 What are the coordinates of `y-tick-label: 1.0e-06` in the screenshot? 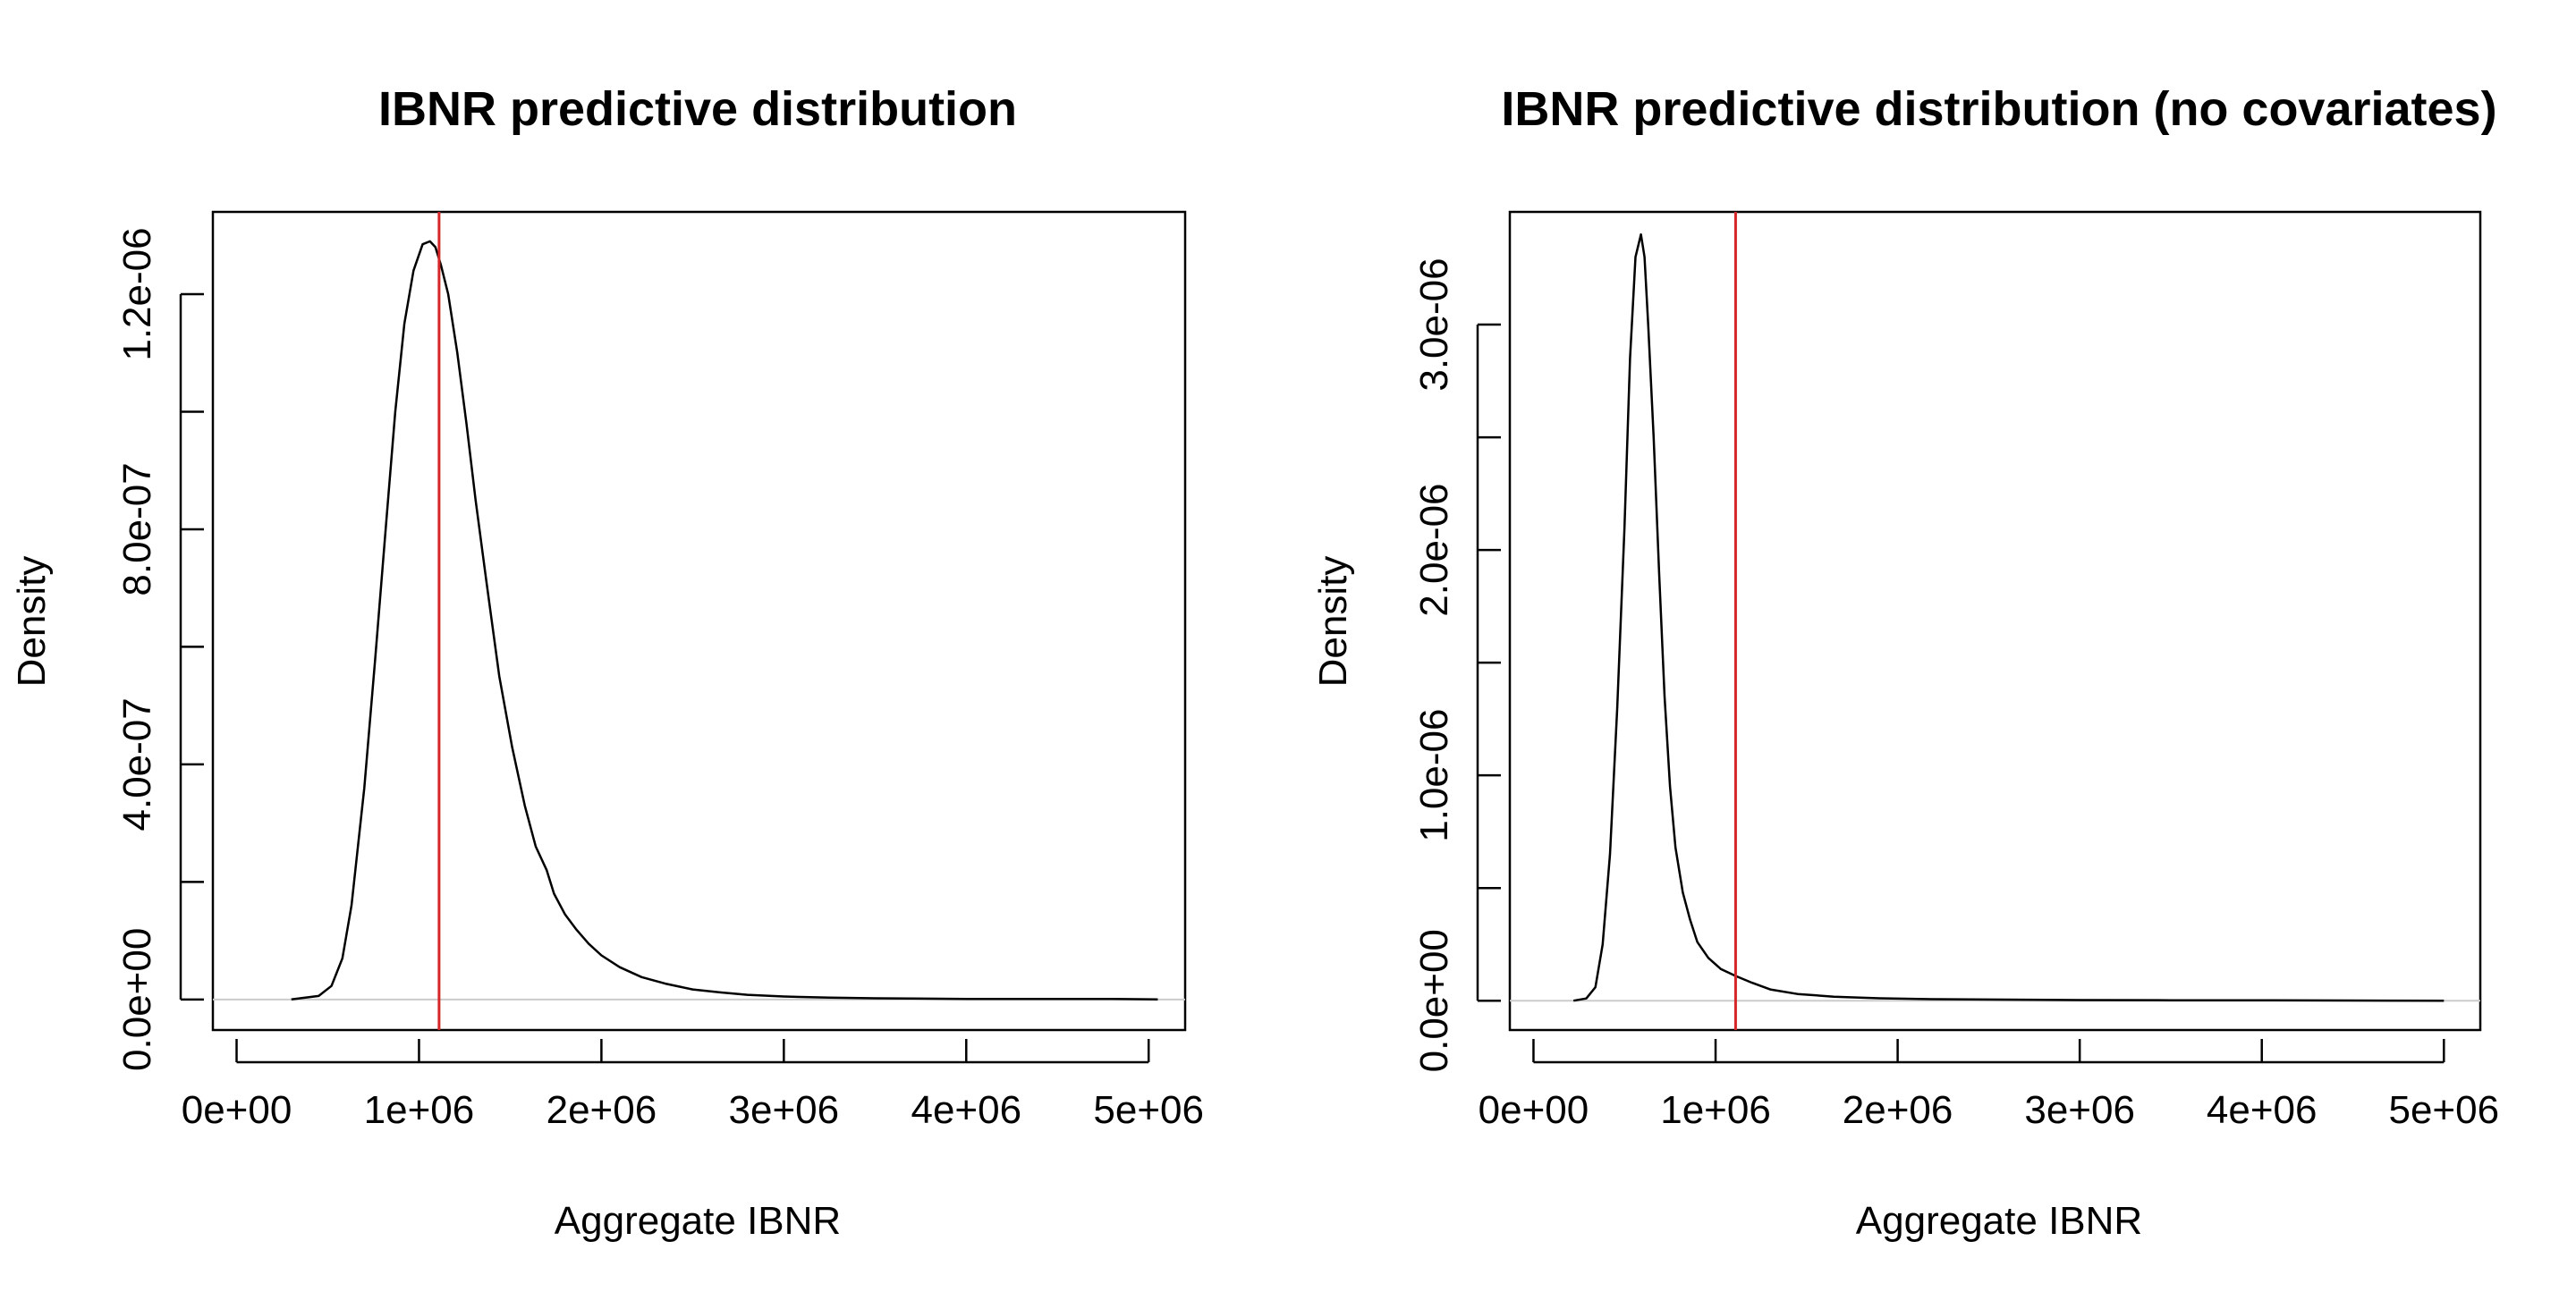 It's located at (1434, 775).